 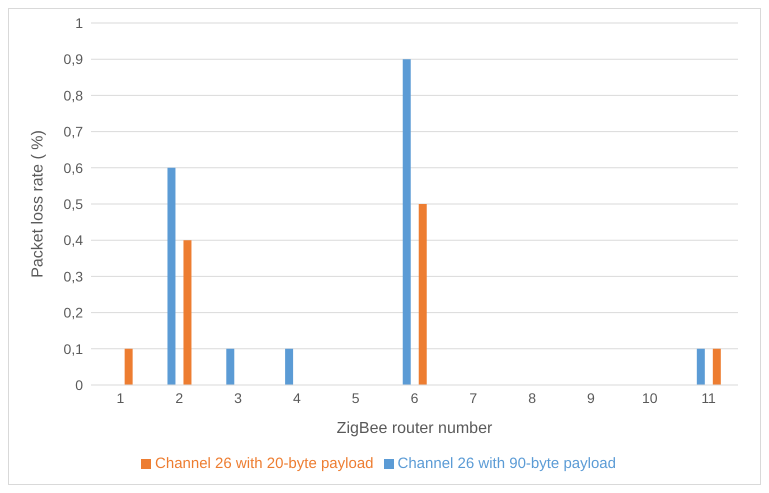 I want to click on x-tick-label: 3, so click(x=238, y=398).